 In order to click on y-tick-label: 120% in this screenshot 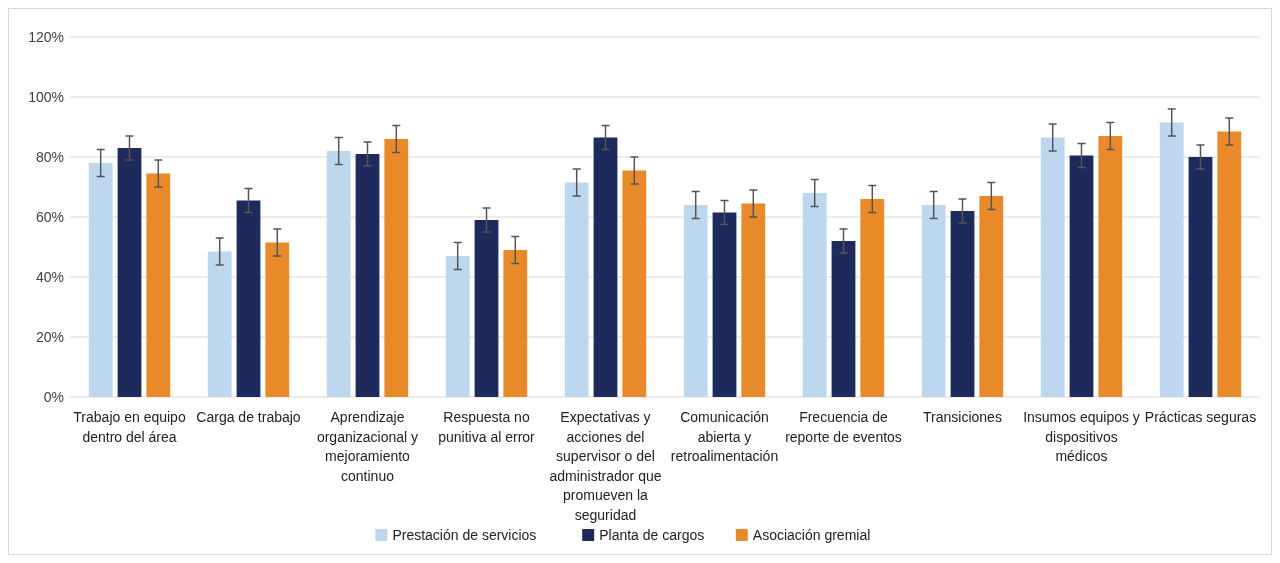, I will do `click(46, 36)`.